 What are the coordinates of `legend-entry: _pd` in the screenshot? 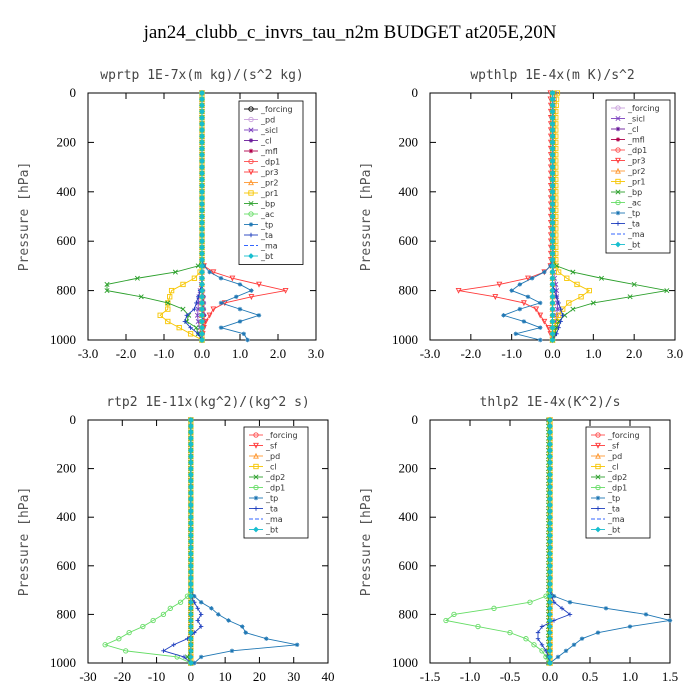 It's located at (267, 120).